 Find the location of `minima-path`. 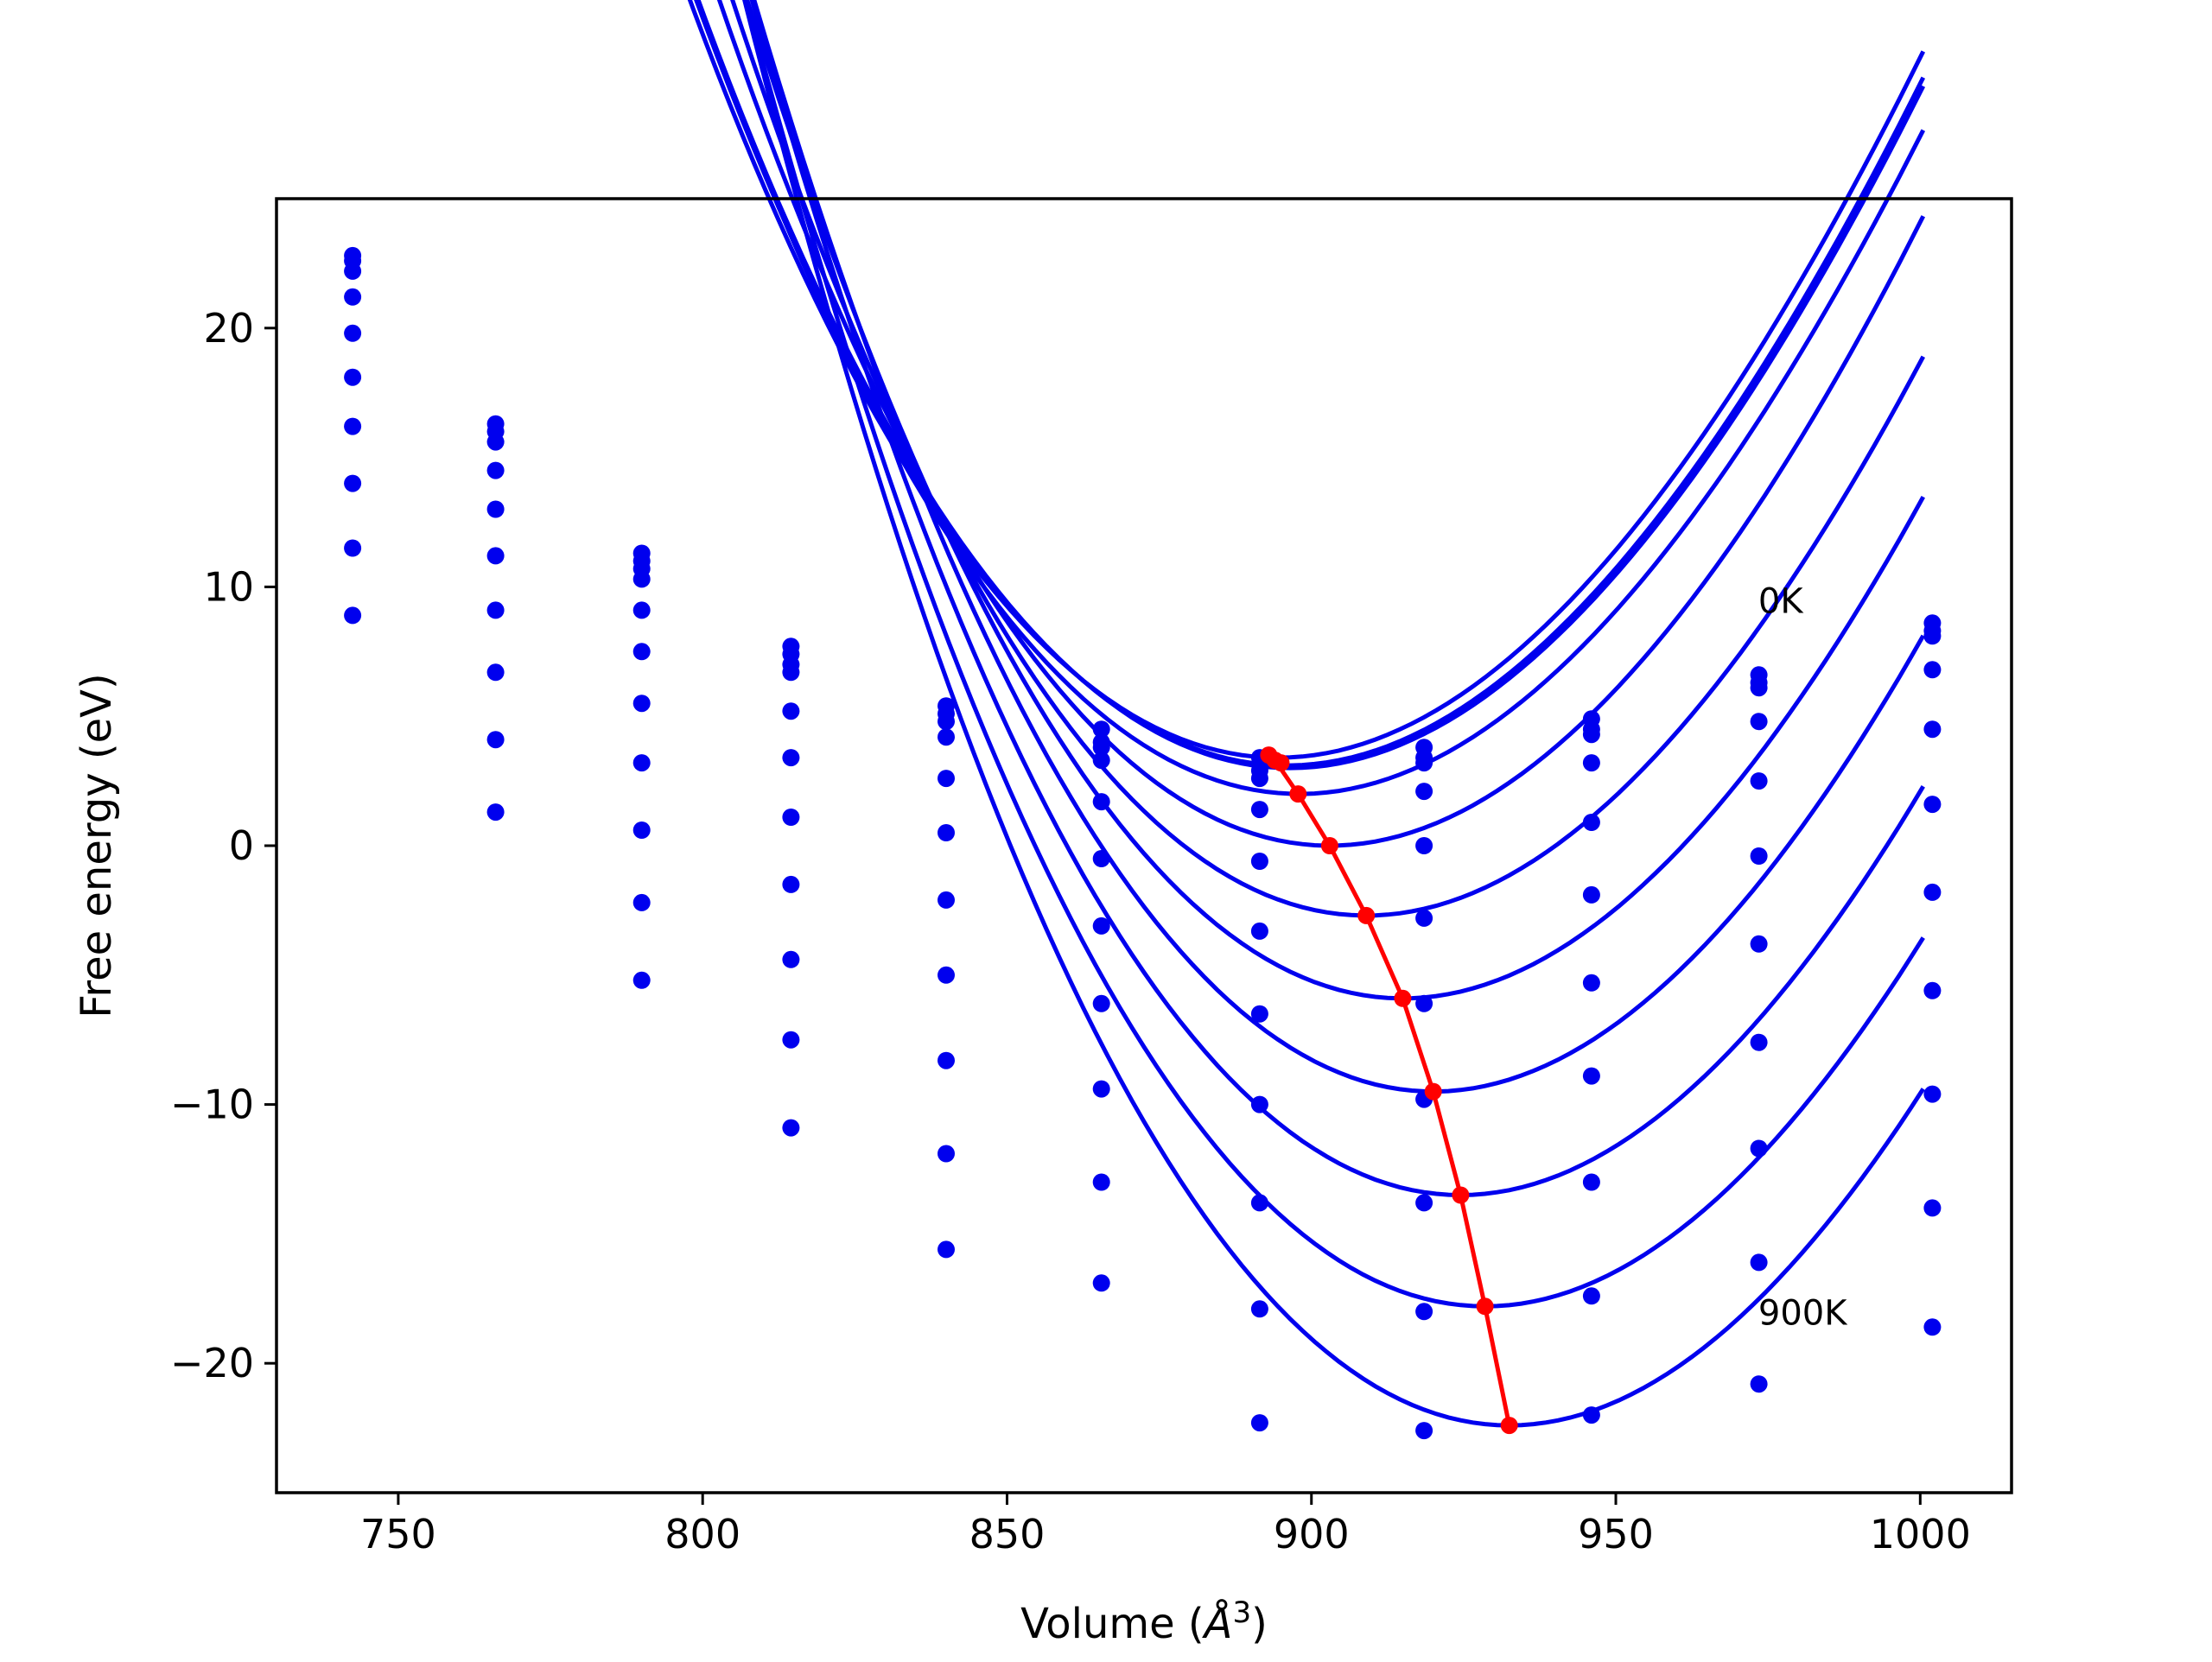

minima-path is located at coordinates (1389, 1090).